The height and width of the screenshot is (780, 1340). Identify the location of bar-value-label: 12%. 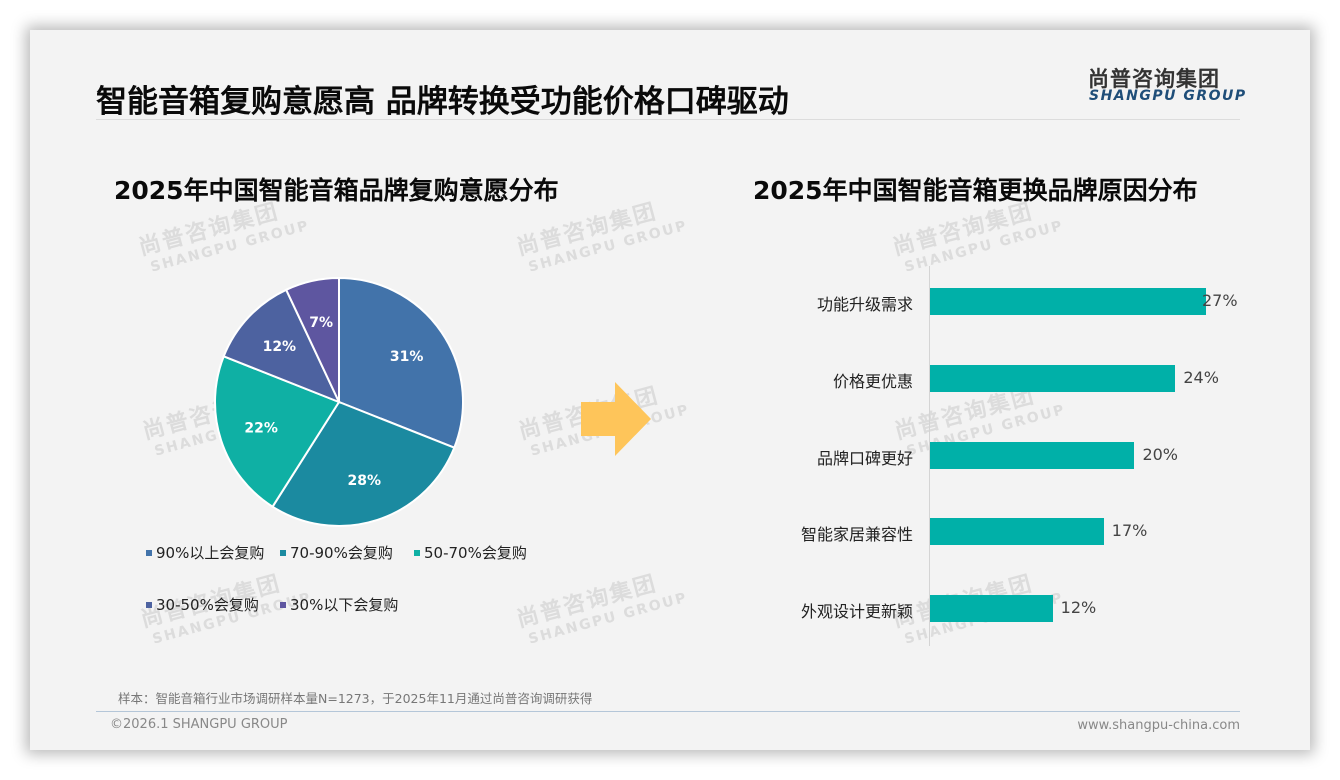
(1078, 607).